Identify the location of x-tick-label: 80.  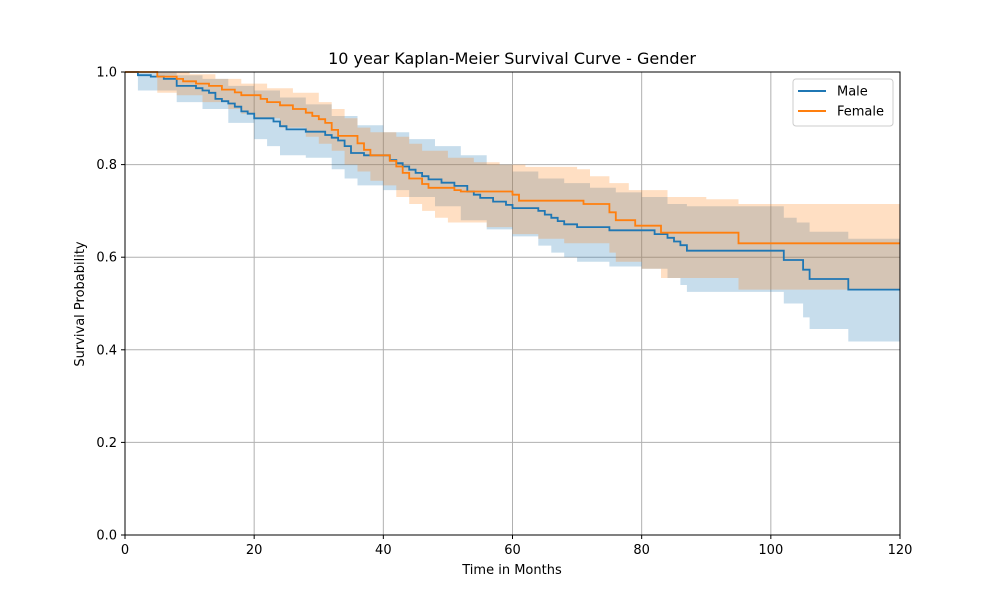
(641, 550).